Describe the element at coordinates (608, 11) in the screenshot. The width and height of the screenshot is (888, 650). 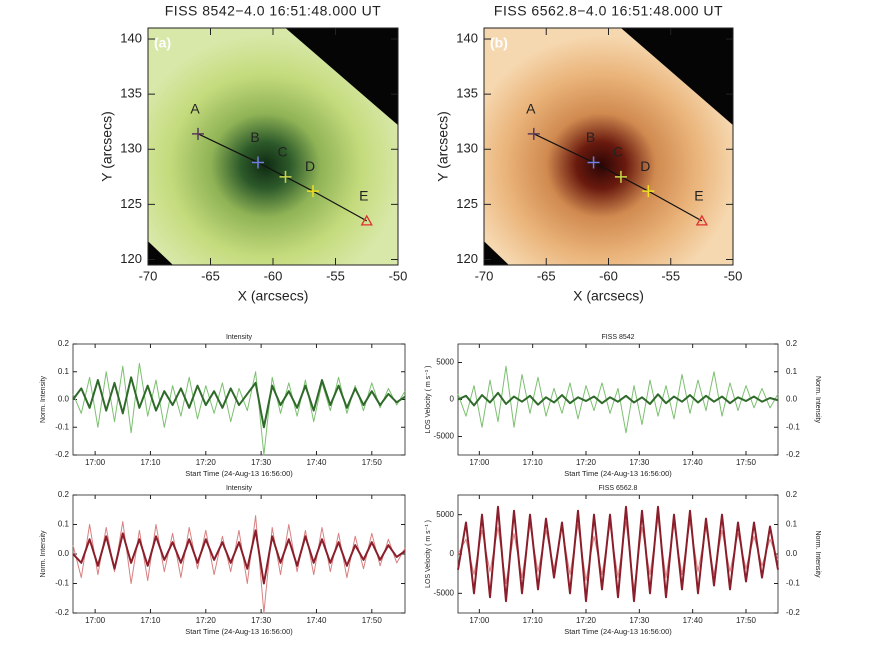
I see `chart-title: FISS 6562.8−4.0 16:51:48.000 UT` at that location.